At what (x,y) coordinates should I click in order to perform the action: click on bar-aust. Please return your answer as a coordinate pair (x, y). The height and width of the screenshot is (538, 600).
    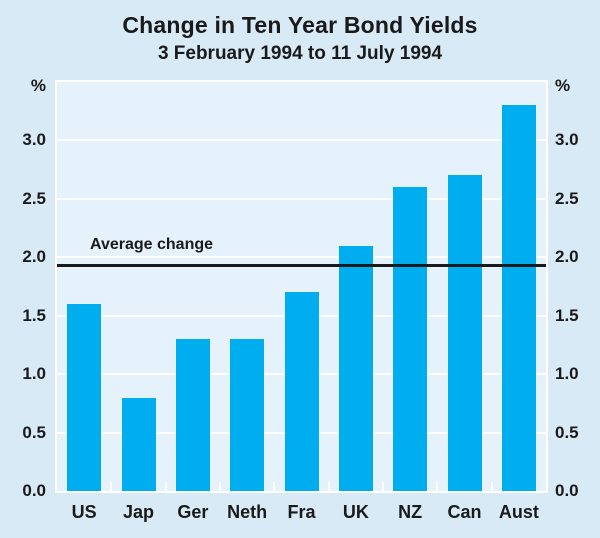
    Looking at the image, I should click on (518, 298).